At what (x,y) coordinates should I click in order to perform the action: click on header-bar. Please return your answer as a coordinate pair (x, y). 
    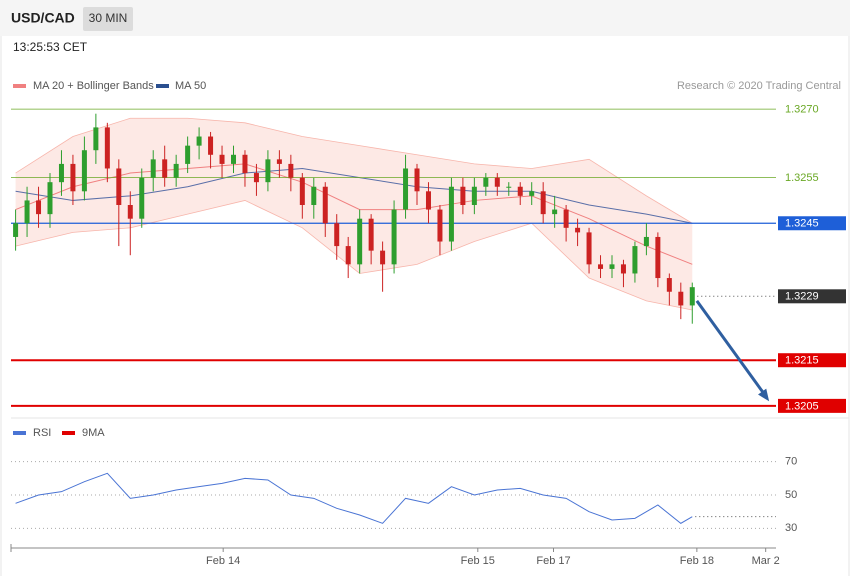
    Looking at the image, I should click on (425, 18).